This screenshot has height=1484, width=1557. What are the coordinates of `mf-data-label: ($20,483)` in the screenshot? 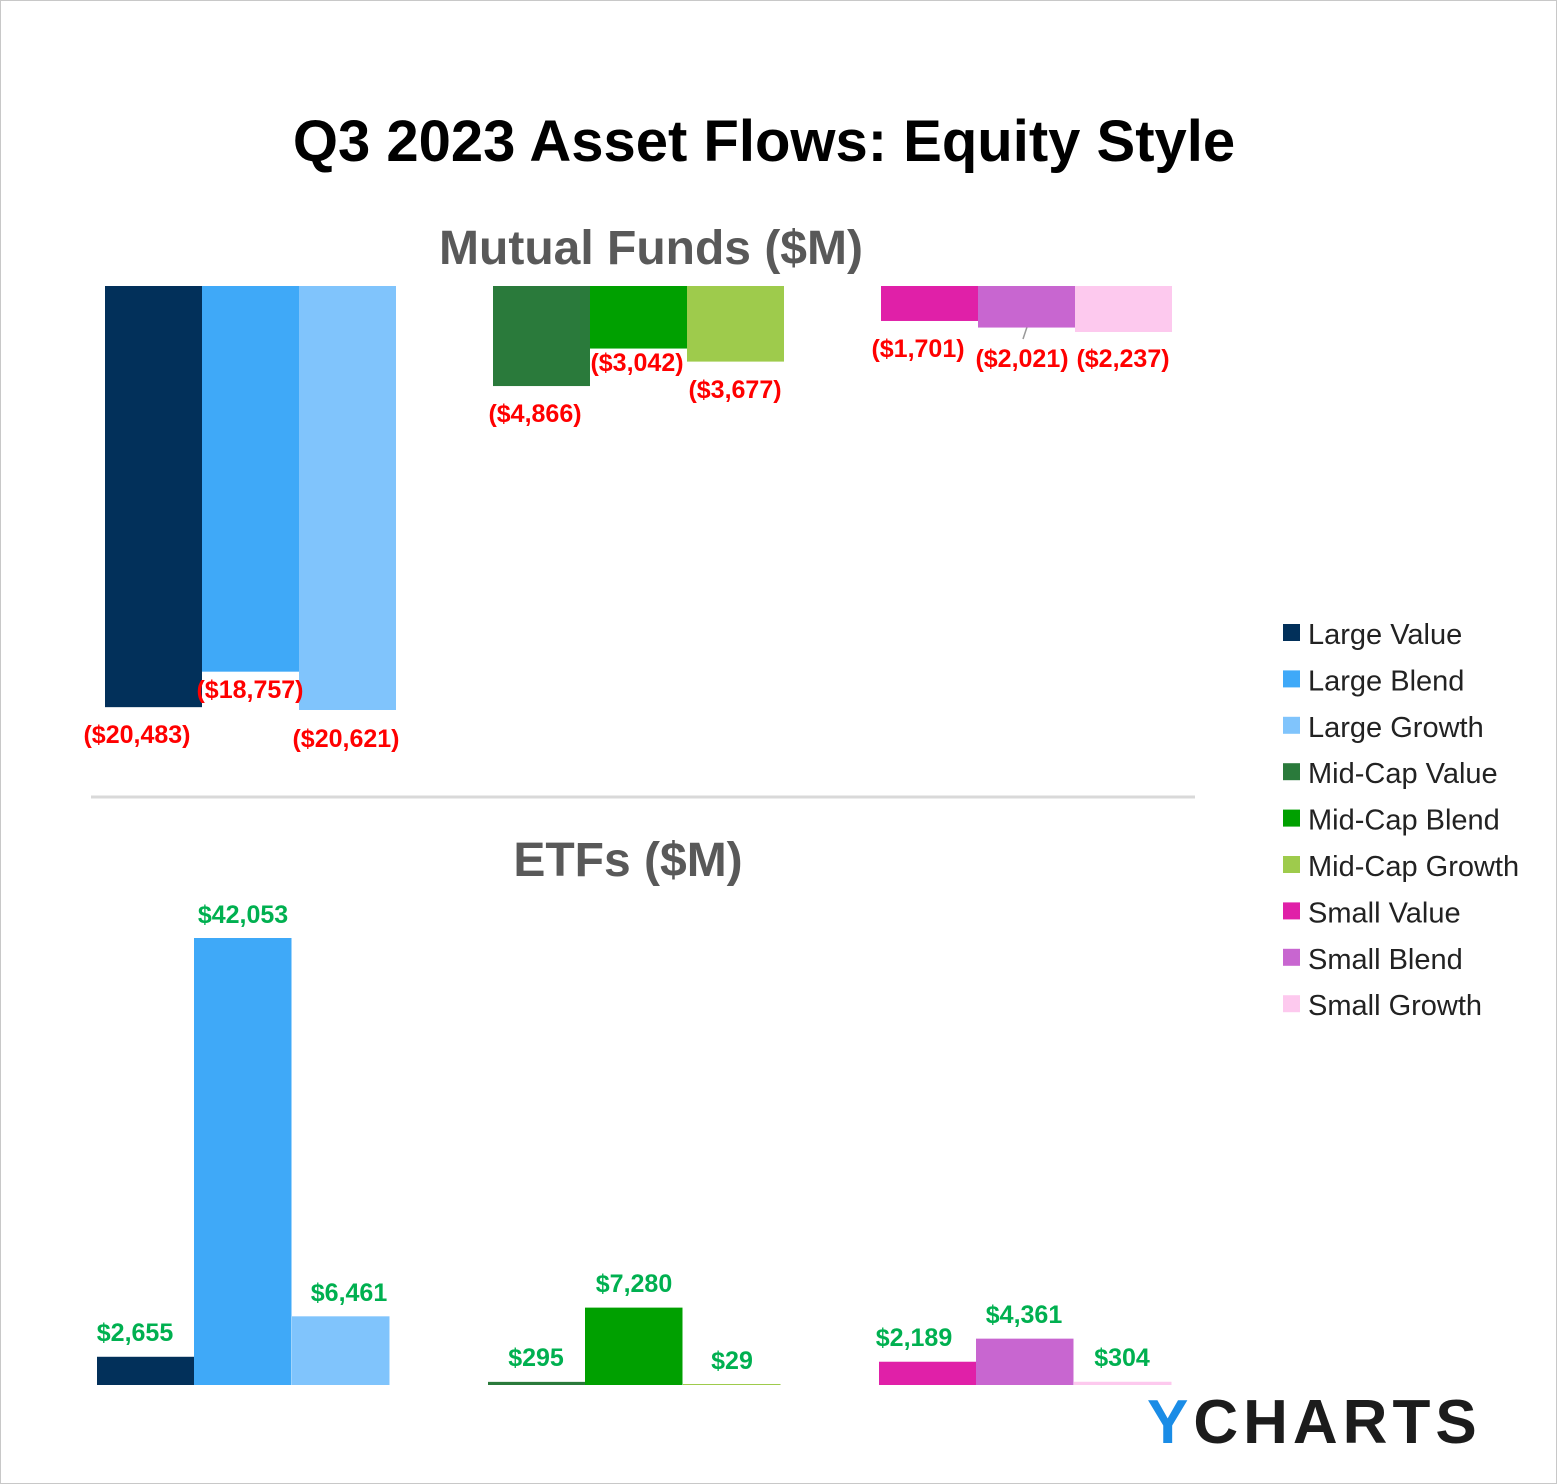 It's located at (136, 735).